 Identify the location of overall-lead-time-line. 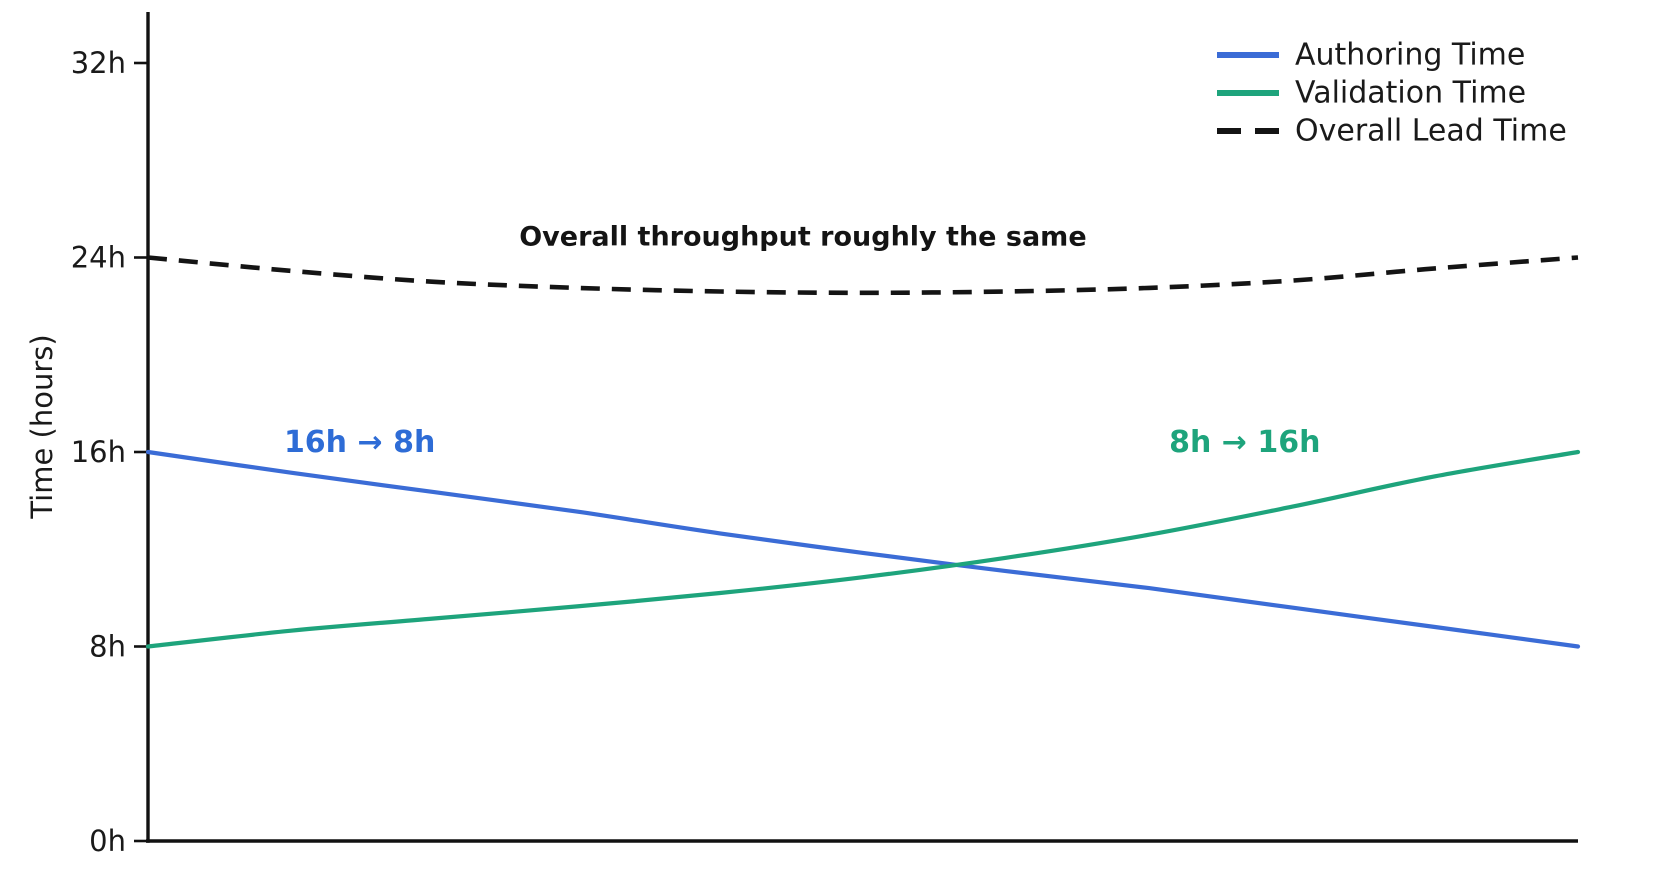
(863, 275).